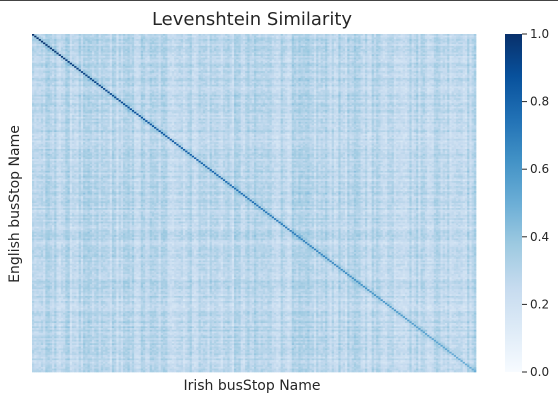 Image resolution: width=558 pixels, height=404 pixels. What do you see at coordinates (252, 19) in the screenshot?
I see `chart-title: Levenshtein Similarity` at bounding box center [252, 19].